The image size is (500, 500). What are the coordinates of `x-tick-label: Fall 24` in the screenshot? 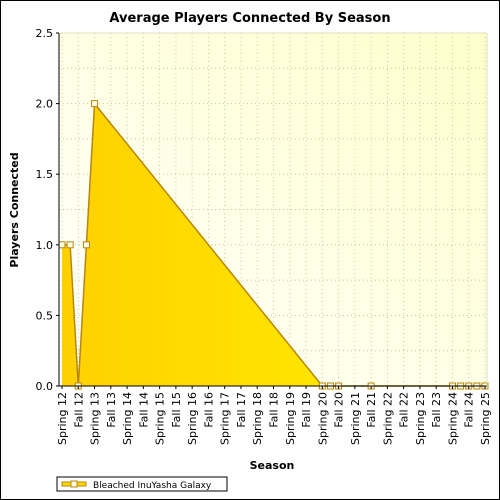 It's located at (469, 410).